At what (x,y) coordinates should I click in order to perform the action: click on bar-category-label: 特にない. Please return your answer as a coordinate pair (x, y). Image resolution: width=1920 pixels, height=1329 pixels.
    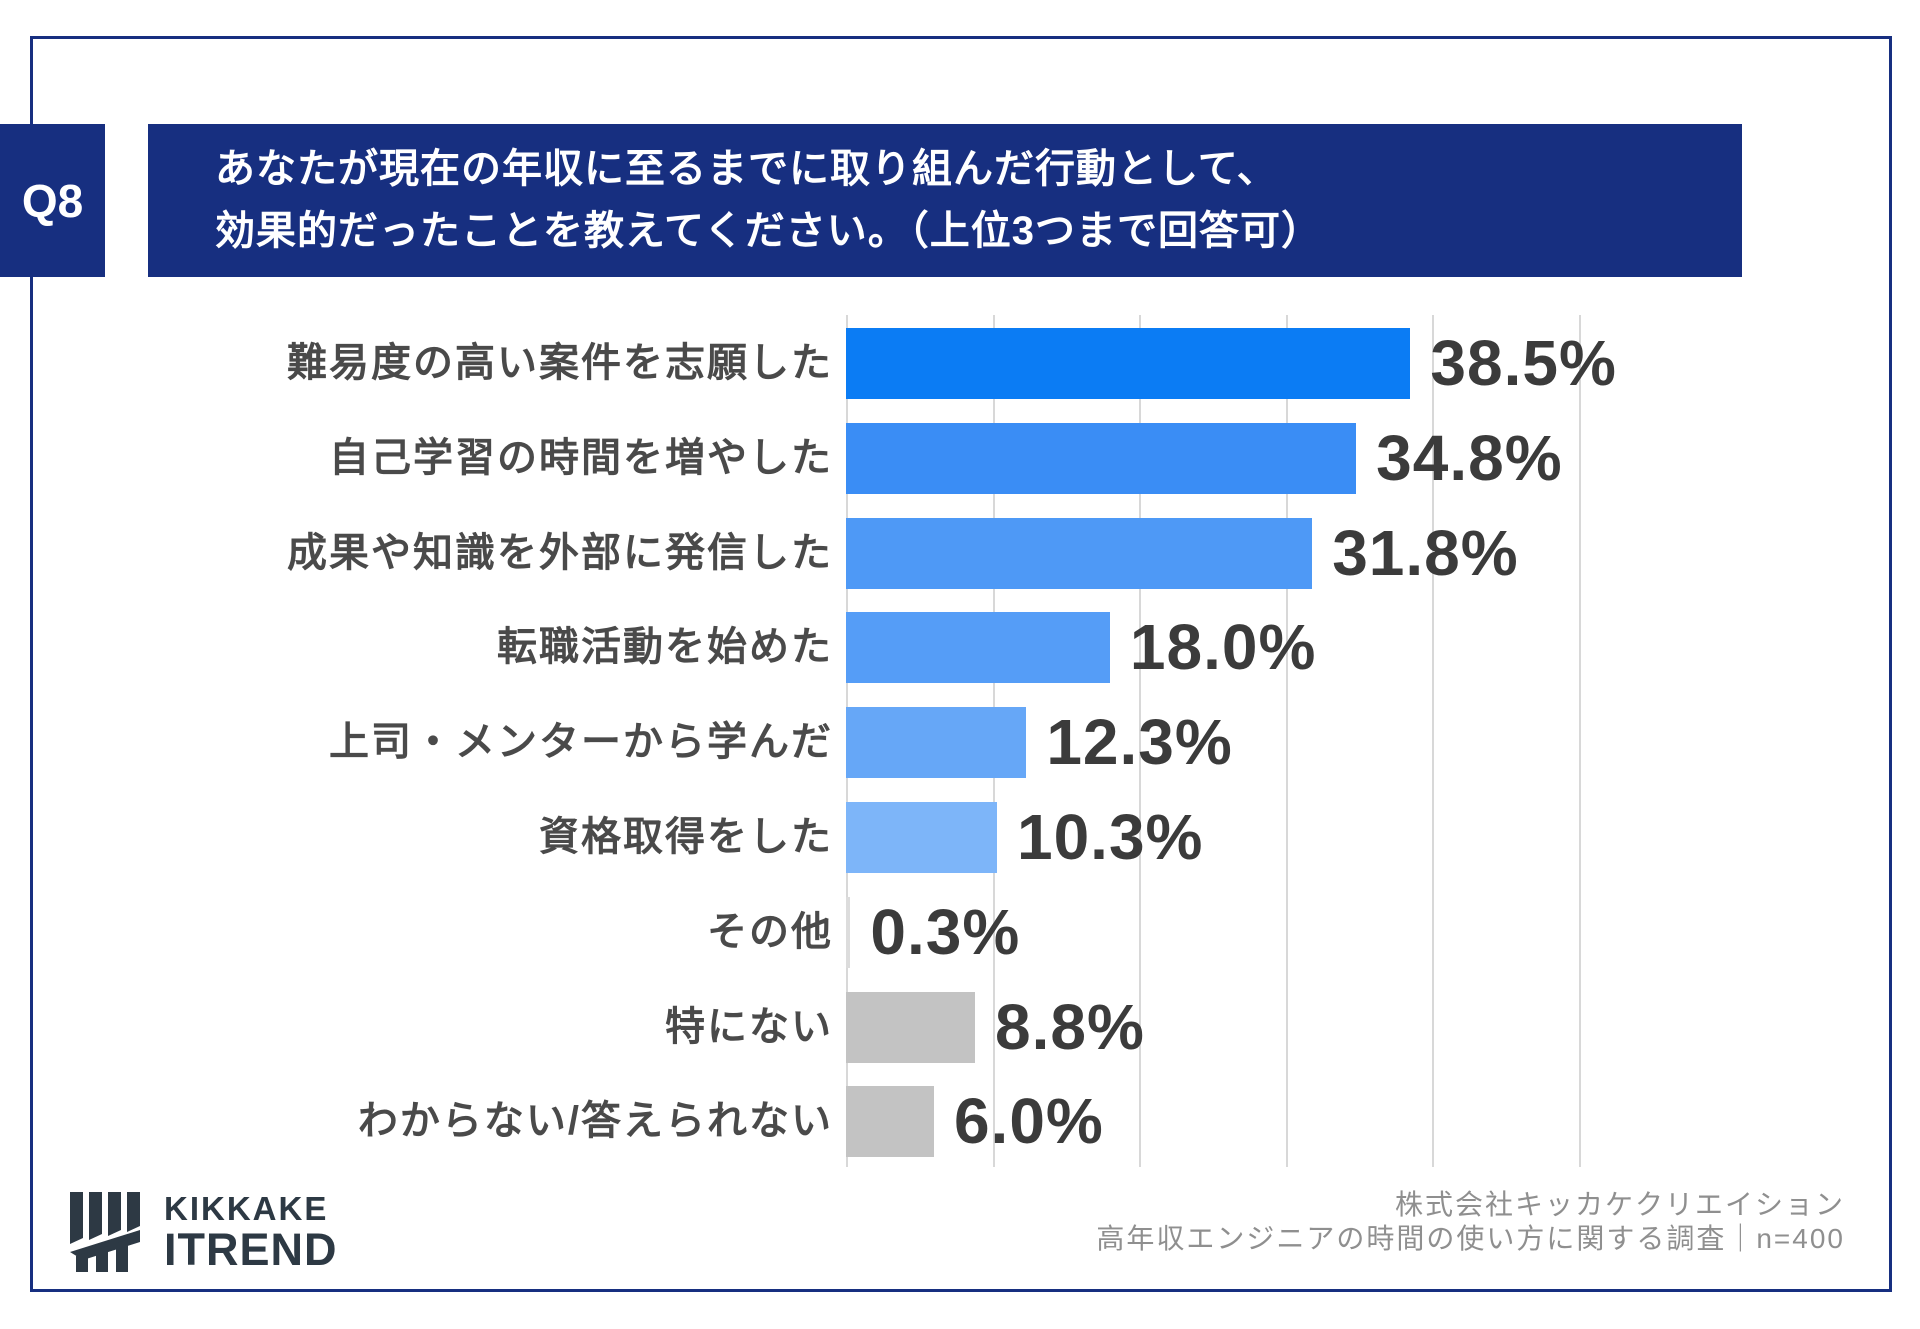
    Looking at the image, I should click on (749, 1026).